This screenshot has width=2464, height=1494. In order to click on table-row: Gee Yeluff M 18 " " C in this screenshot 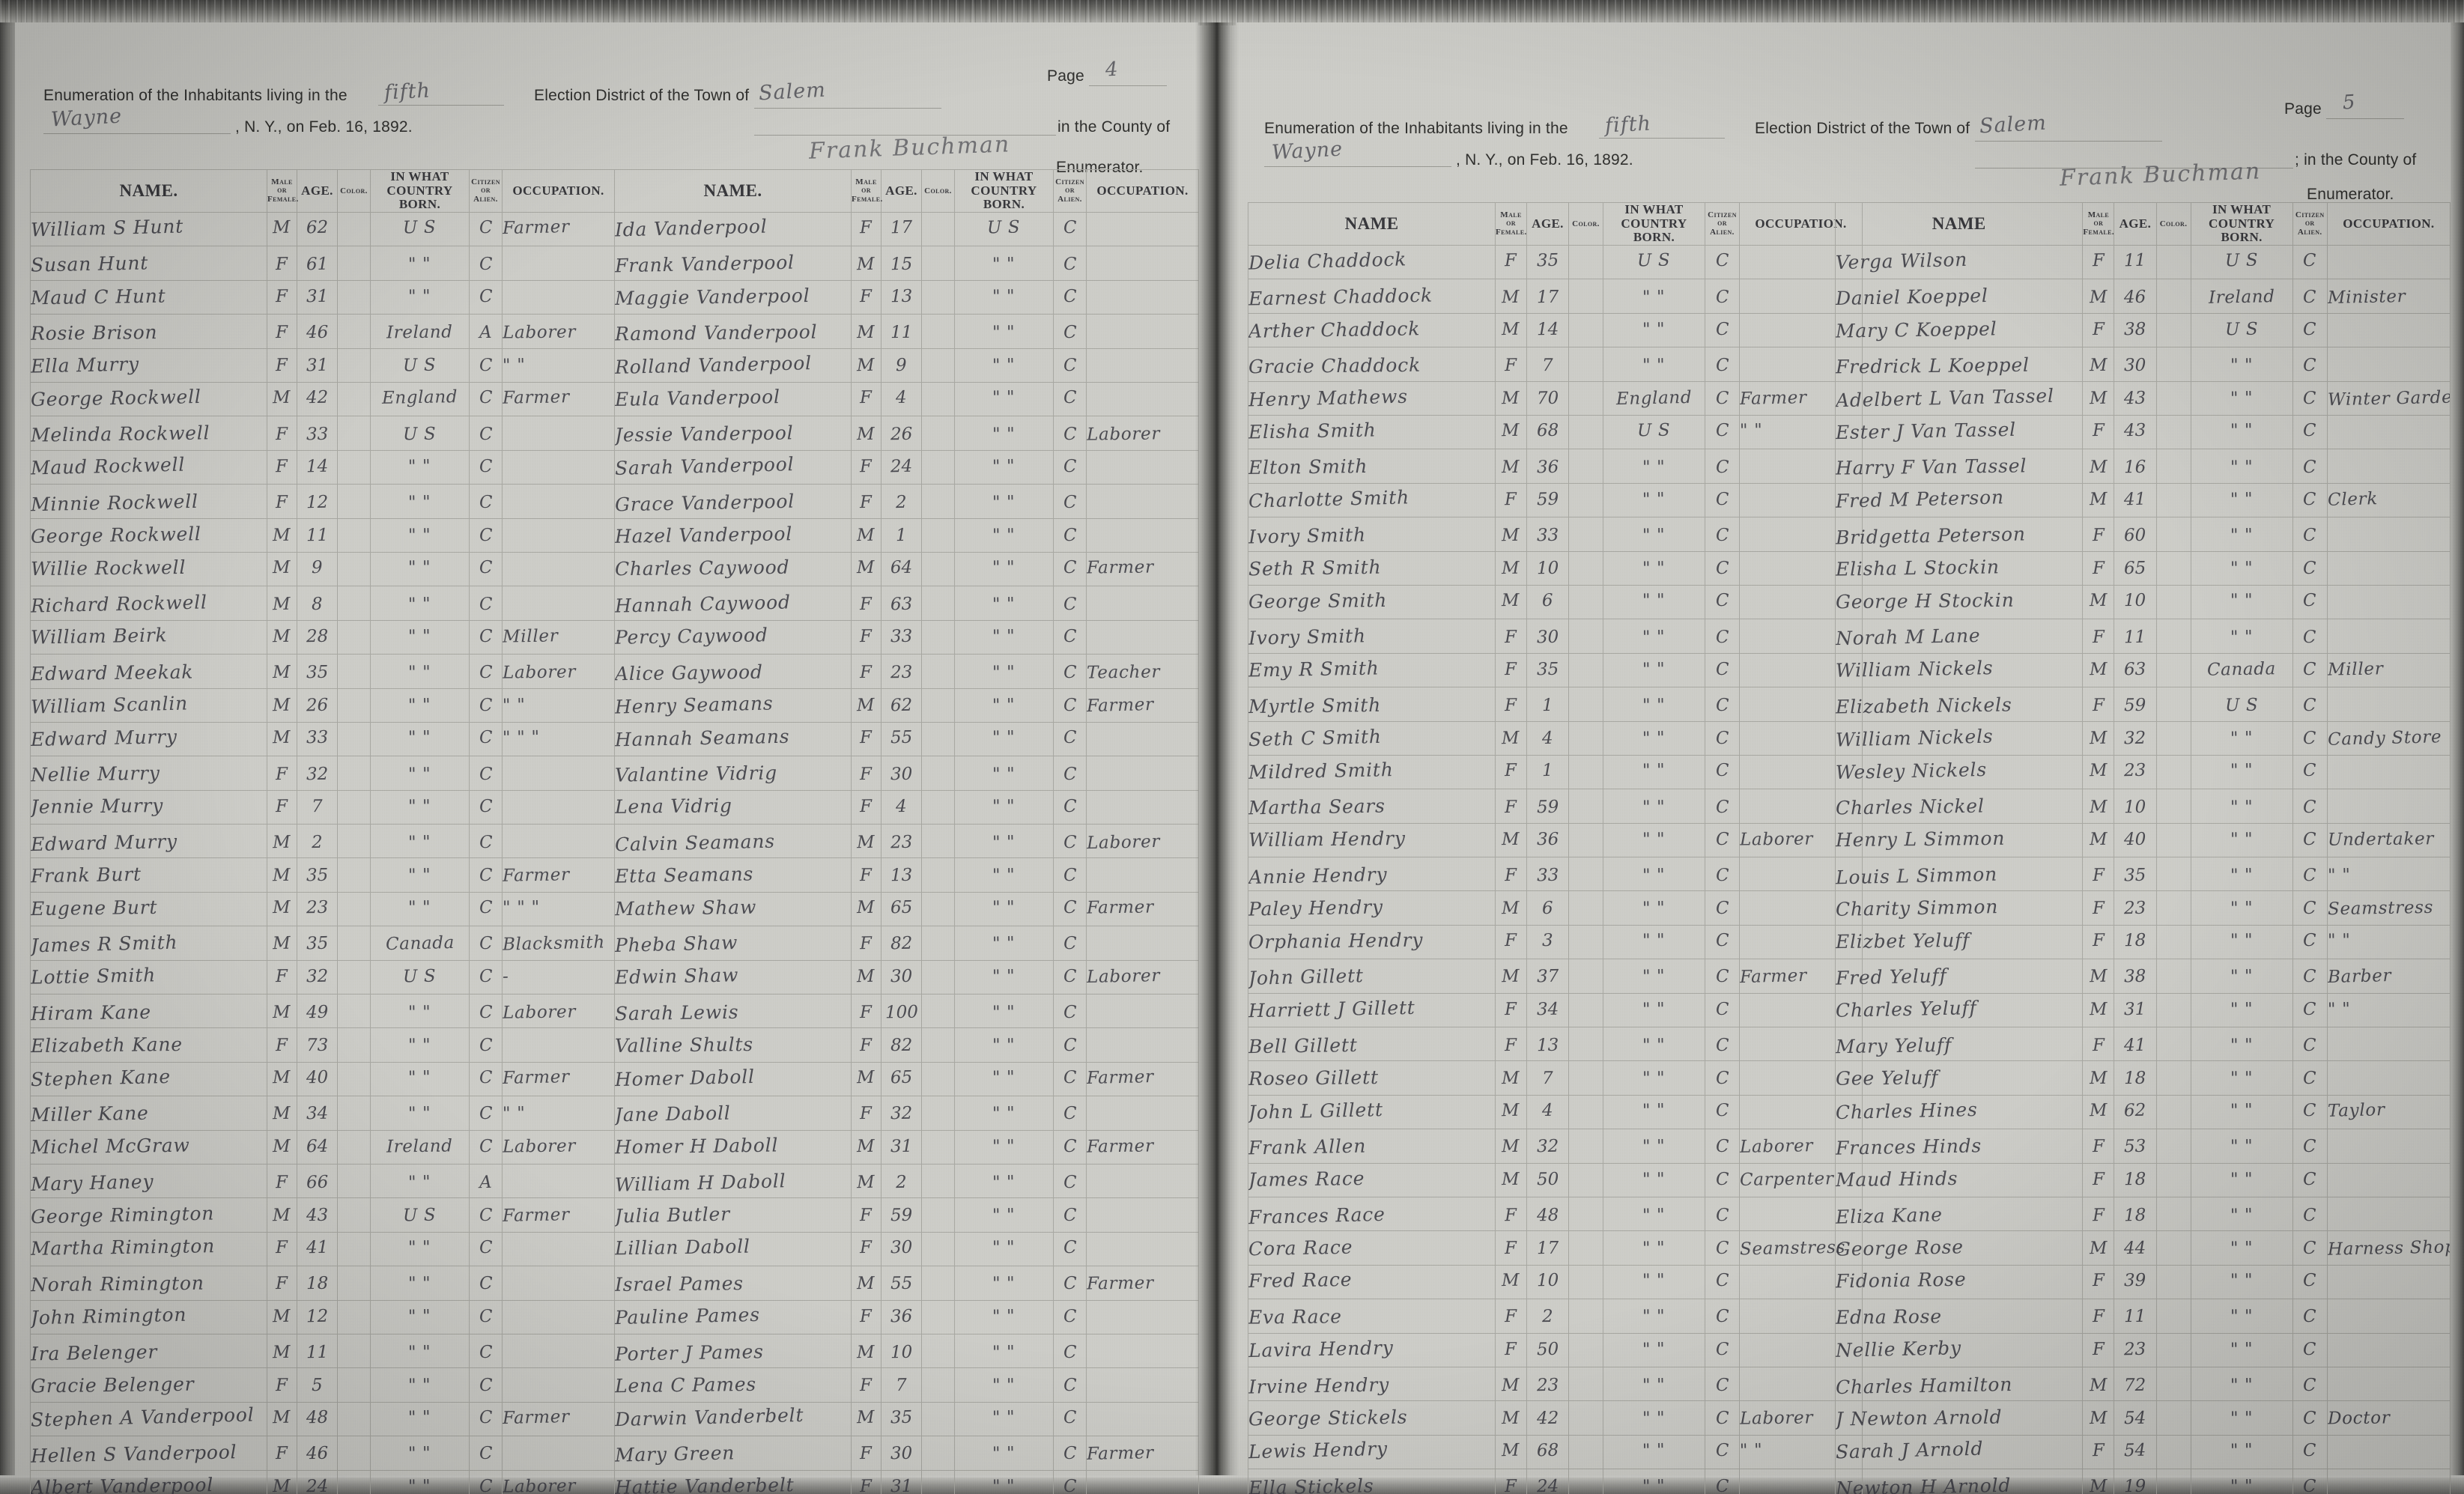, I will do `click(2142, 1078)`.